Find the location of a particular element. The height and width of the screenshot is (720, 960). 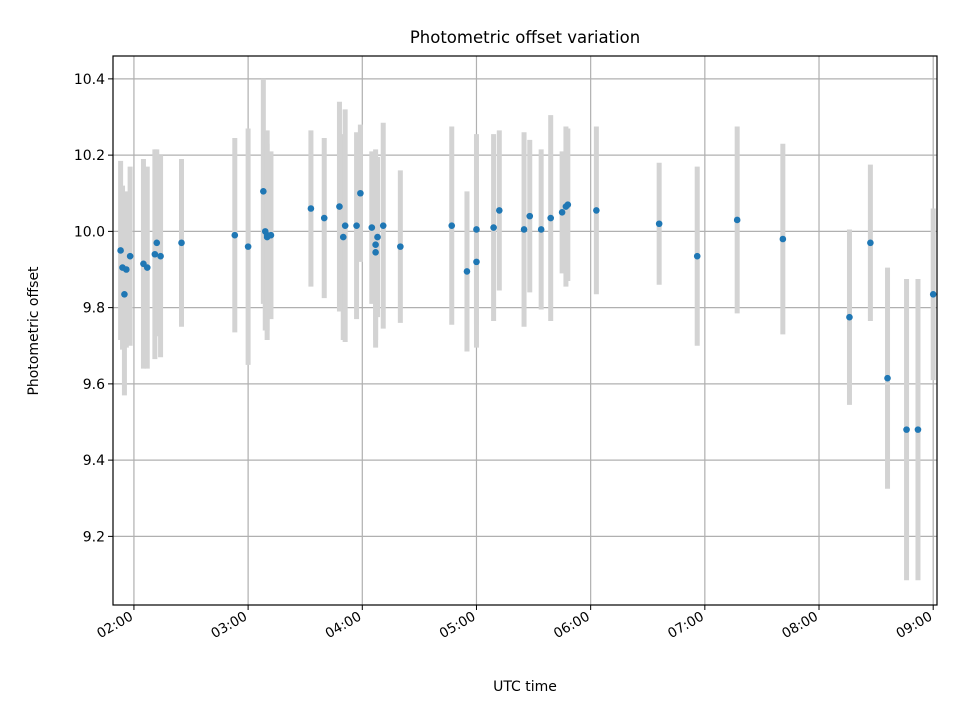

x-axis-label: UTC time is located at coordinates (525, 687).